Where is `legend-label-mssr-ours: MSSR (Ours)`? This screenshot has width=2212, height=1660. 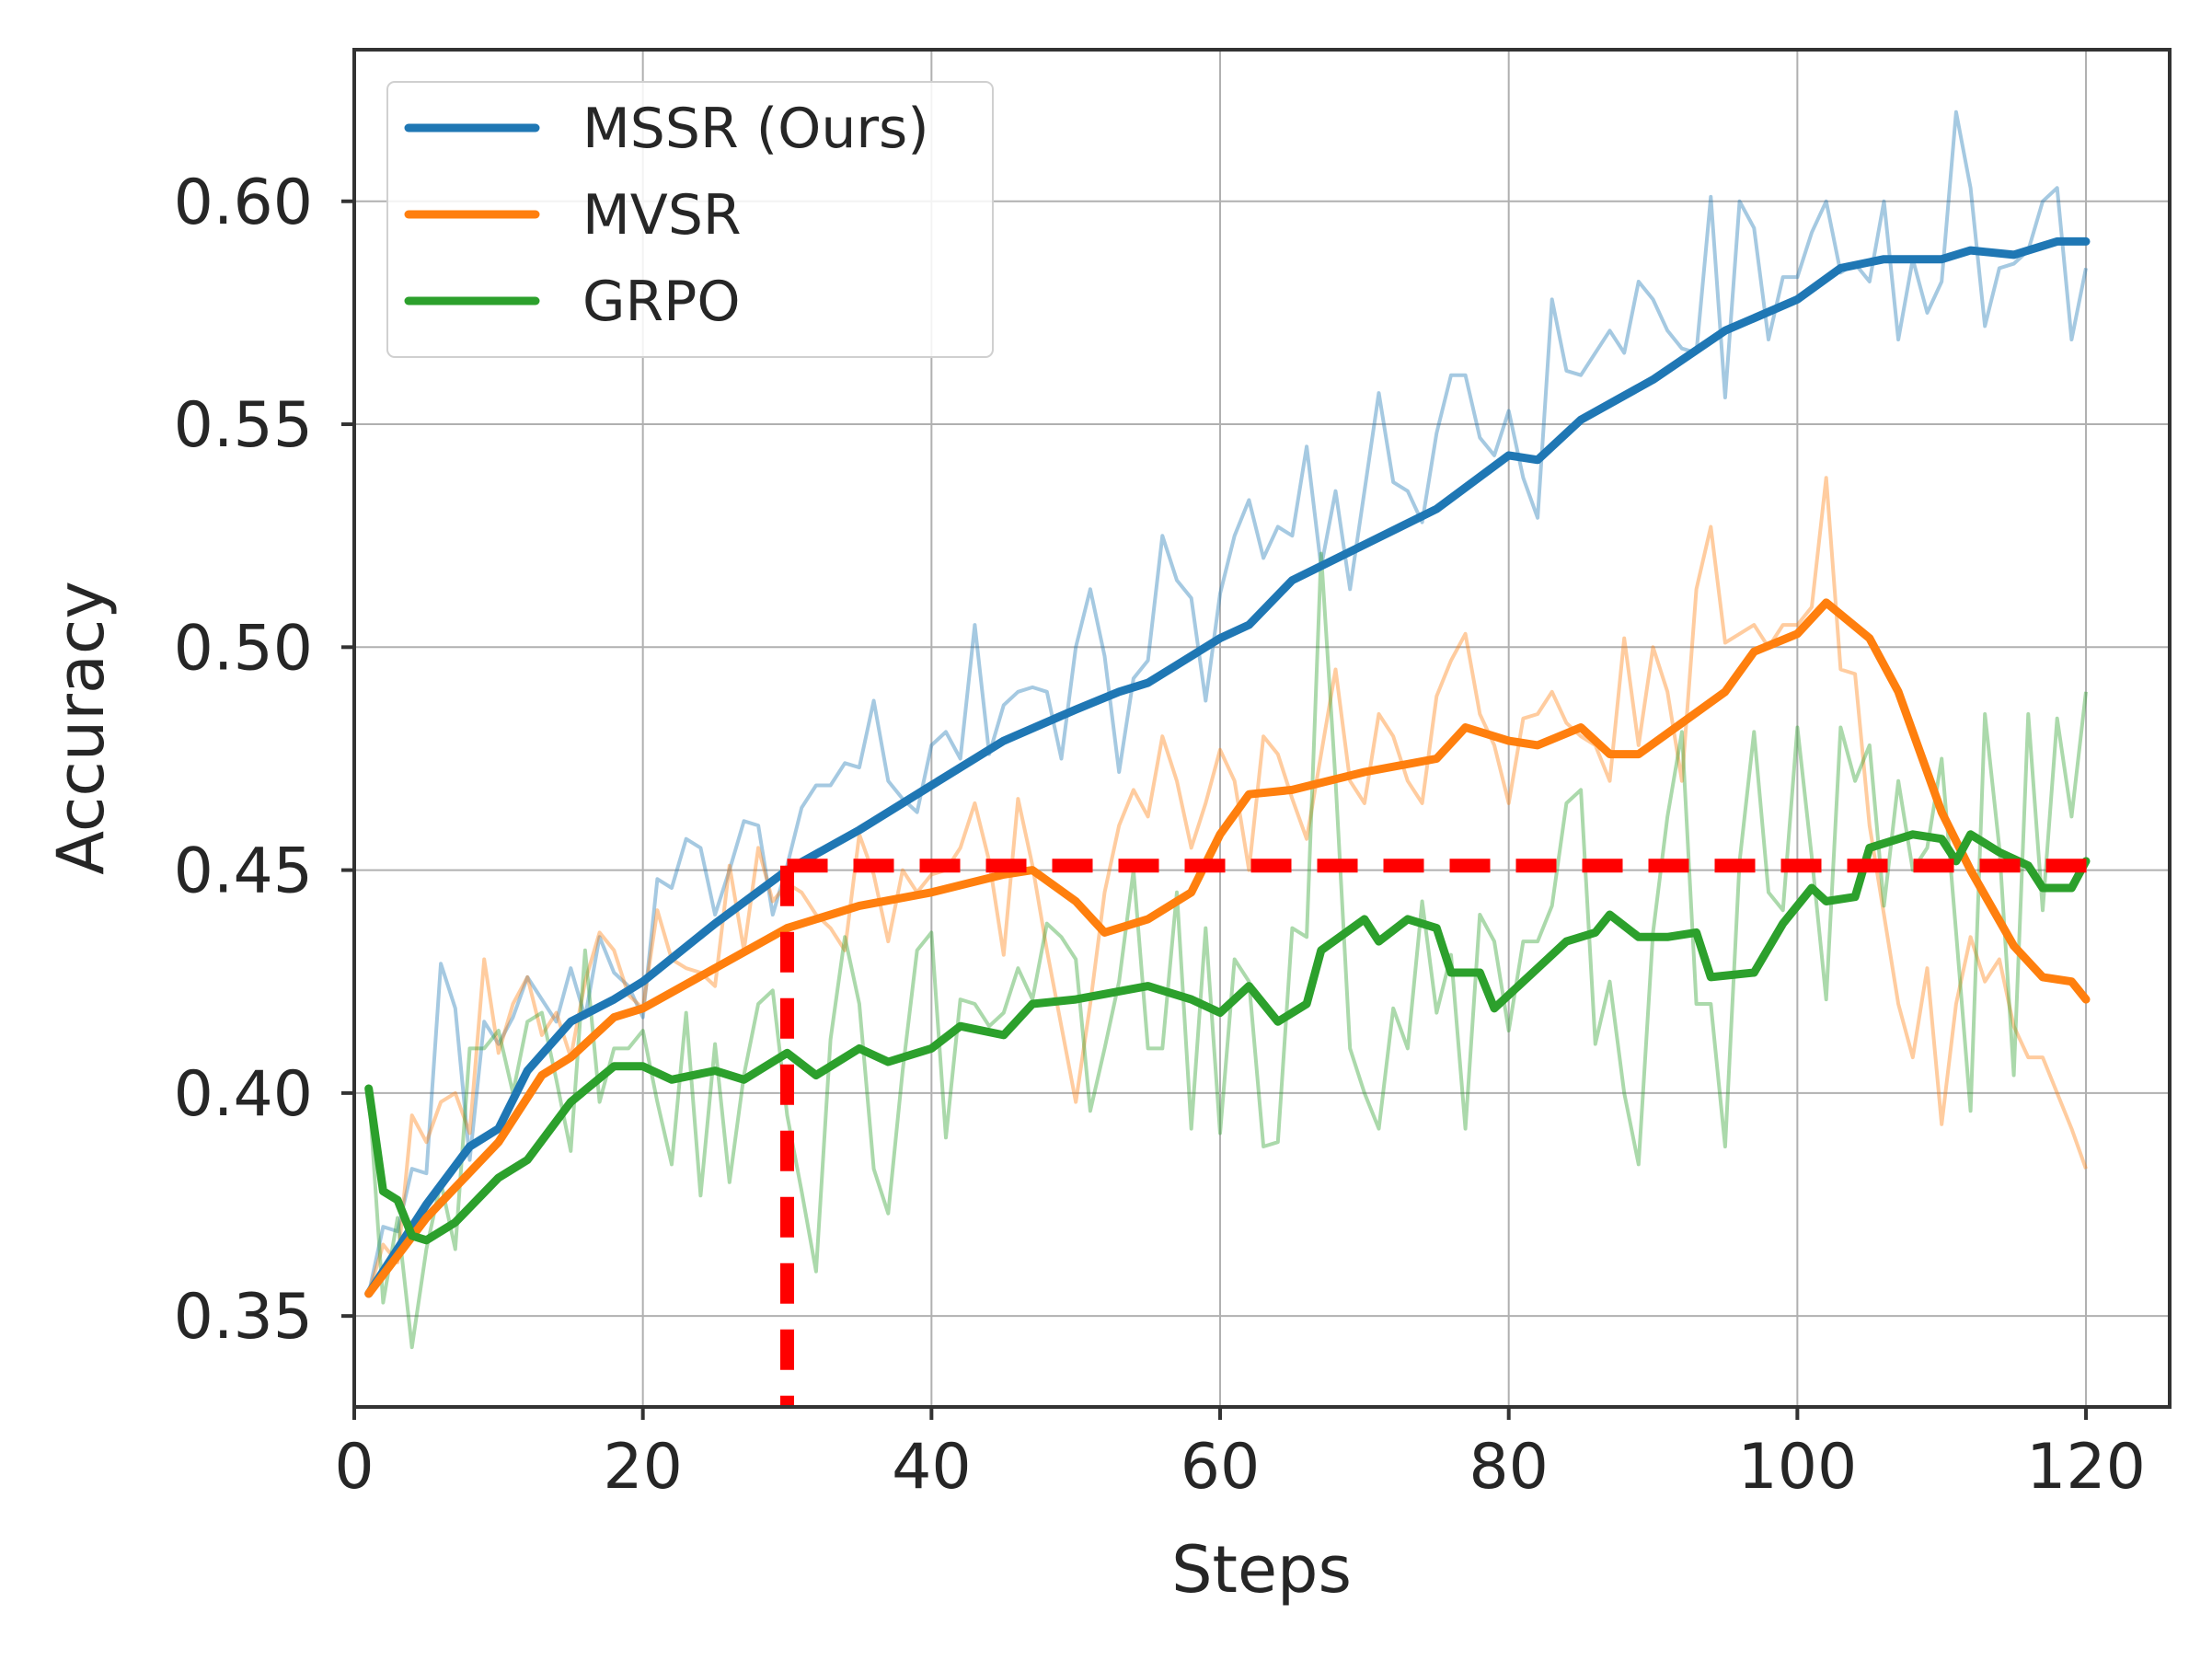 legend-label-mssr-ours: MSSR (Ours) is located at coordinates (755, 129).